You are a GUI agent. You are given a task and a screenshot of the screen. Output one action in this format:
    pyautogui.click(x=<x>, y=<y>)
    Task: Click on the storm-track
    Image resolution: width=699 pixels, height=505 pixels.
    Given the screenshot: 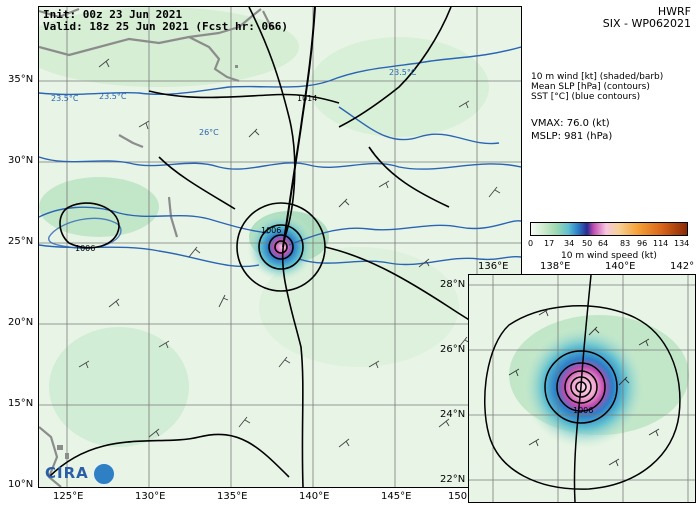 What is the action you would take?
    pyautogui.click(x=299, y=127)
    